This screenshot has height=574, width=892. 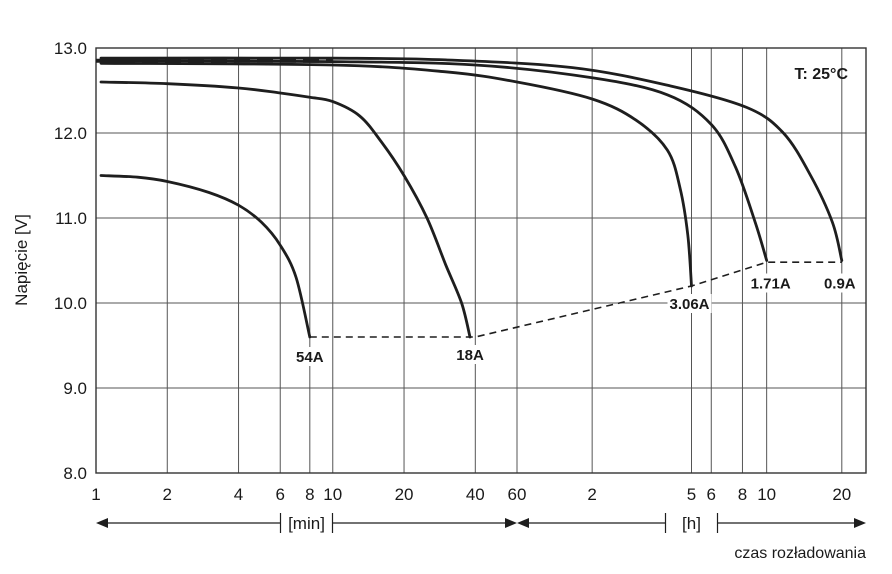 What do you see at coordinates (21, 260) in the screenshot?
I see `y-axis-label: Napięcie [V]` at bounding box center [21, 260].